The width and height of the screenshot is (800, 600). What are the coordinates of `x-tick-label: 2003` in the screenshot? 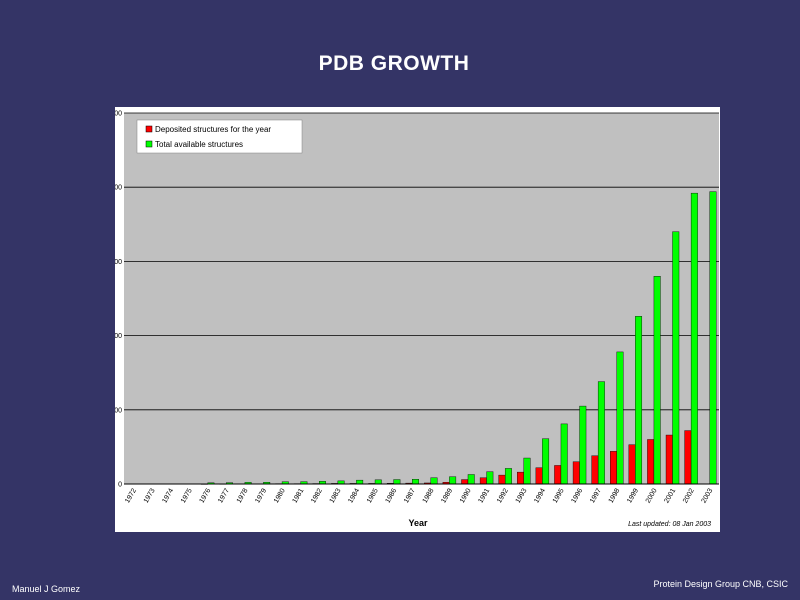 It's located at (708, 495).